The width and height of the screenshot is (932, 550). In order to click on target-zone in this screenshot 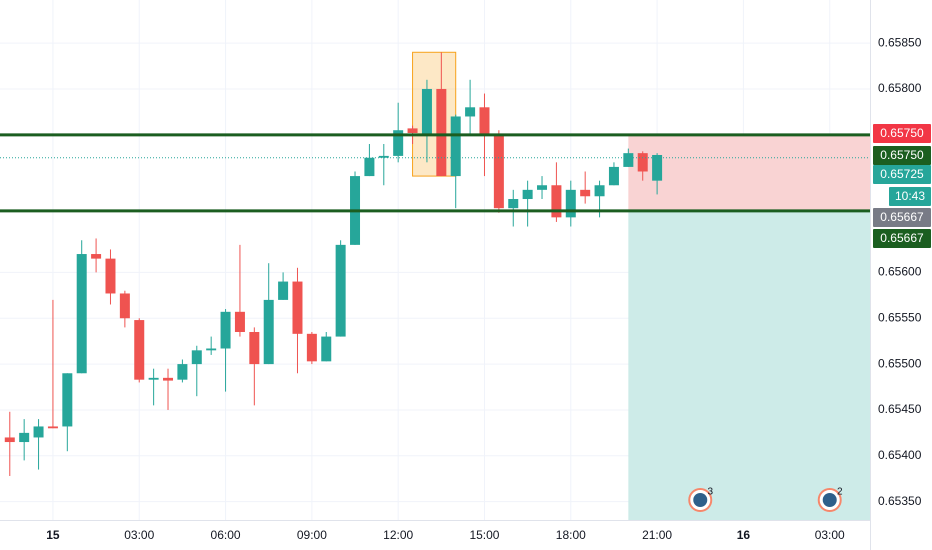, I will do `click(749, 365)`.